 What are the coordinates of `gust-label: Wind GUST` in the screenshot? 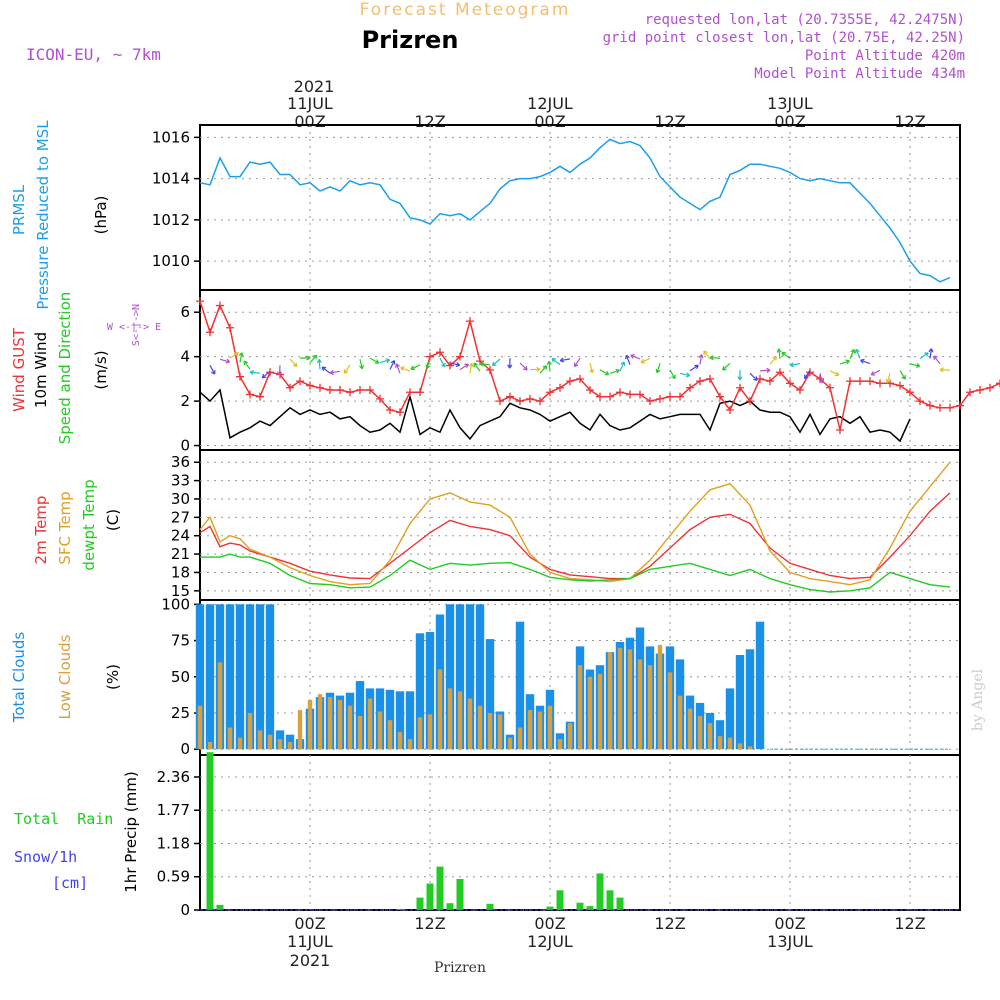 It's located at (19, 369).